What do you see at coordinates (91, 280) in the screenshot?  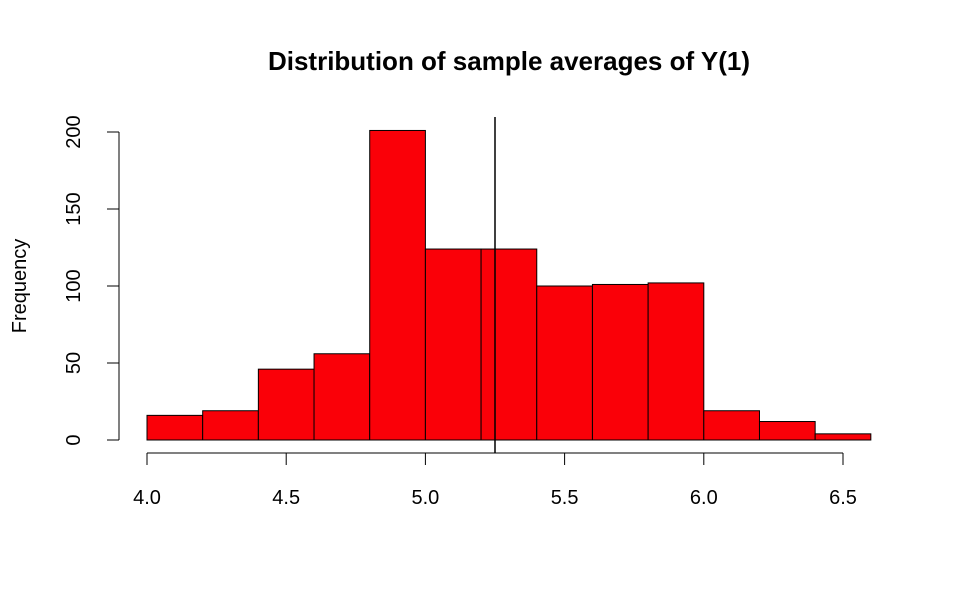 I see `y-axis: 0 50 100 150 200` at bounding box center [91, 280].